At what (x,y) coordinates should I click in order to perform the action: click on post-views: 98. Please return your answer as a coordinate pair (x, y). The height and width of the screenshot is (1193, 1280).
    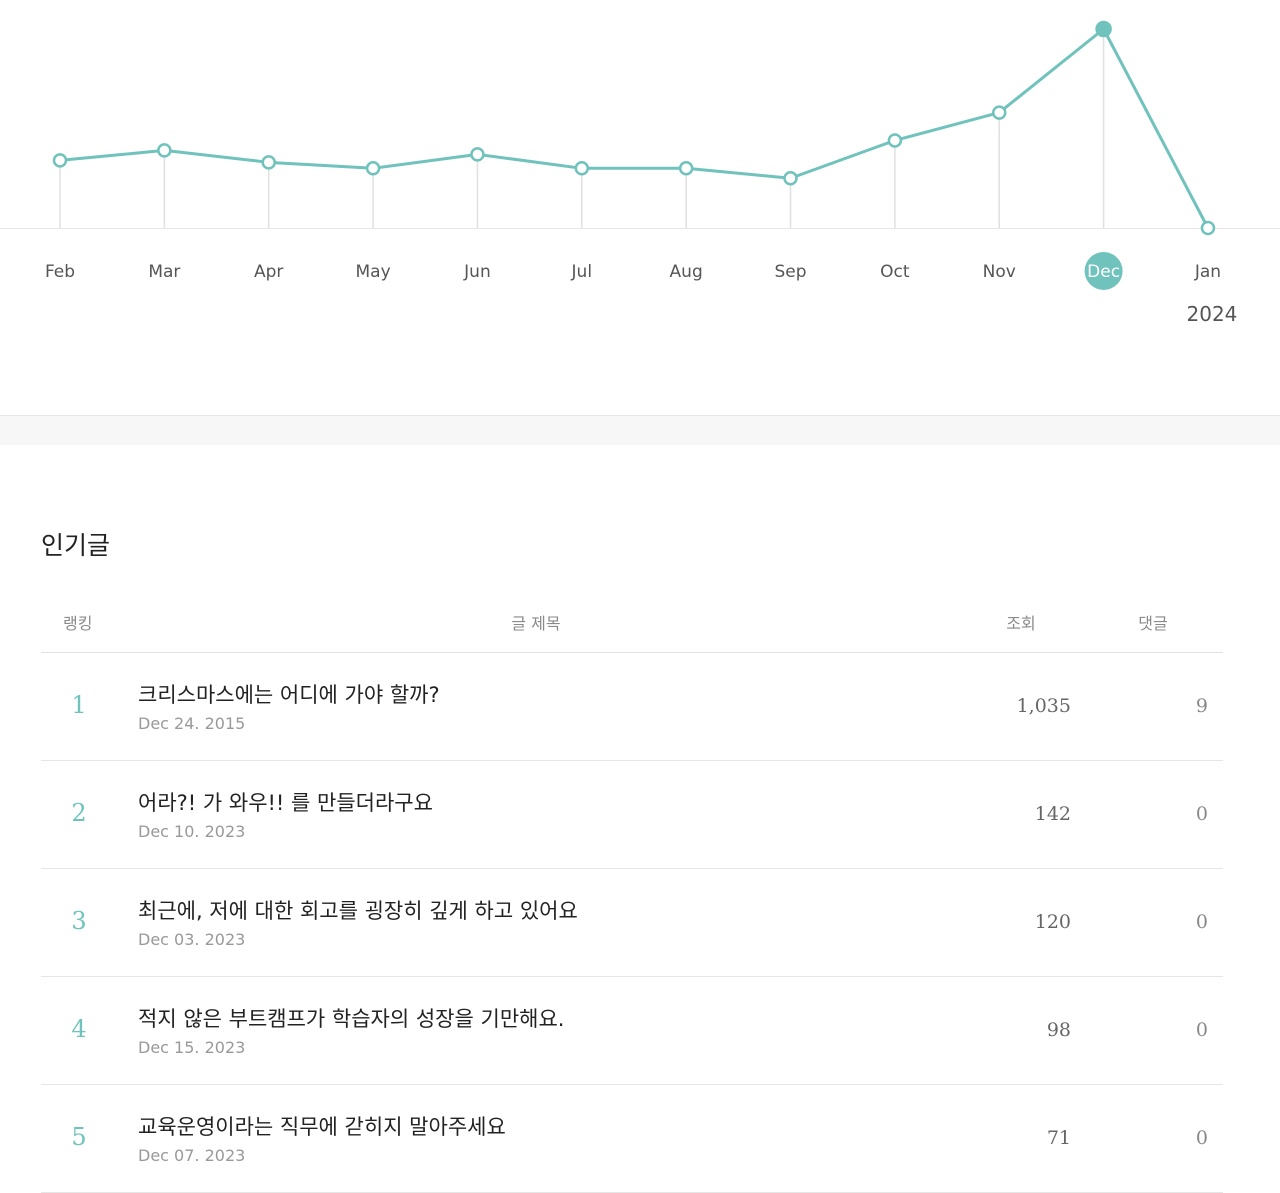
    Looking at the image, I should click on (1058, 1030).